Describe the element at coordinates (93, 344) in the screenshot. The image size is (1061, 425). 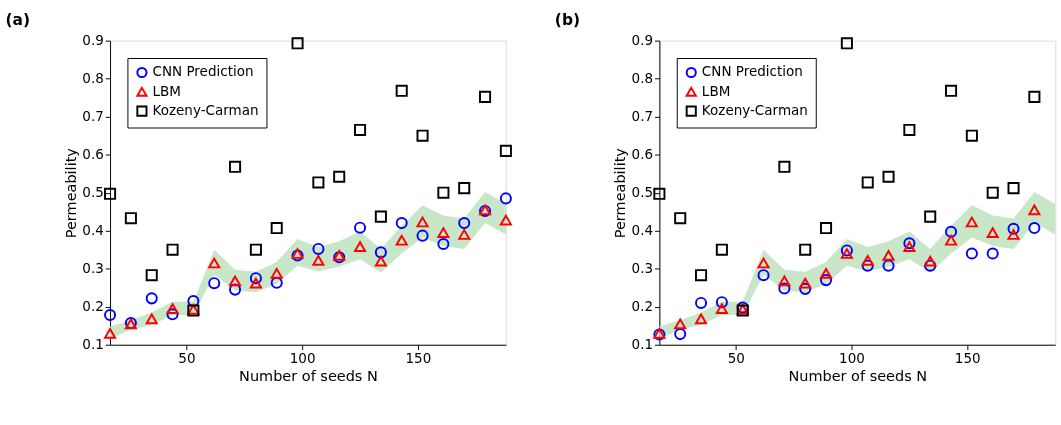
I see `y-tick-label: 0.1` at that location.